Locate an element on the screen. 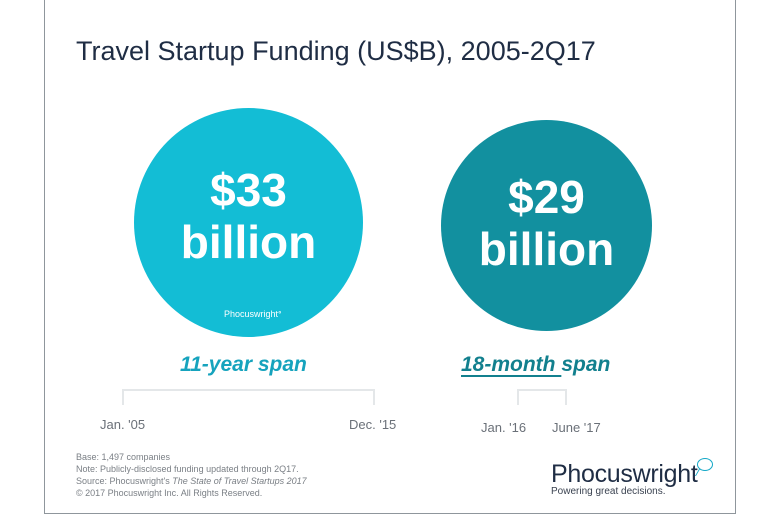 The height and width of the screenshot is (520, 780). span-rest: span is located at coordinates (586, 364).